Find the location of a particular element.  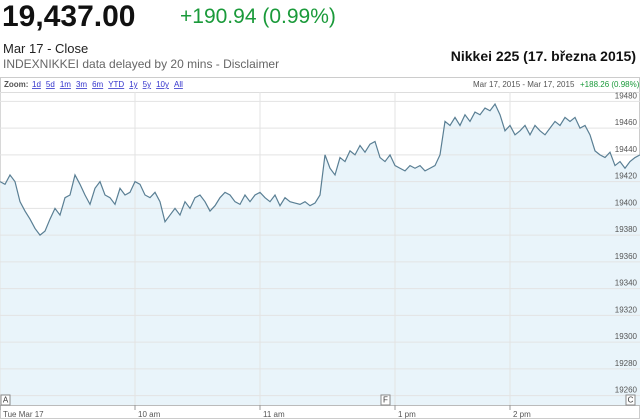

event-flag-label: C is located at coordinates (631, 400).